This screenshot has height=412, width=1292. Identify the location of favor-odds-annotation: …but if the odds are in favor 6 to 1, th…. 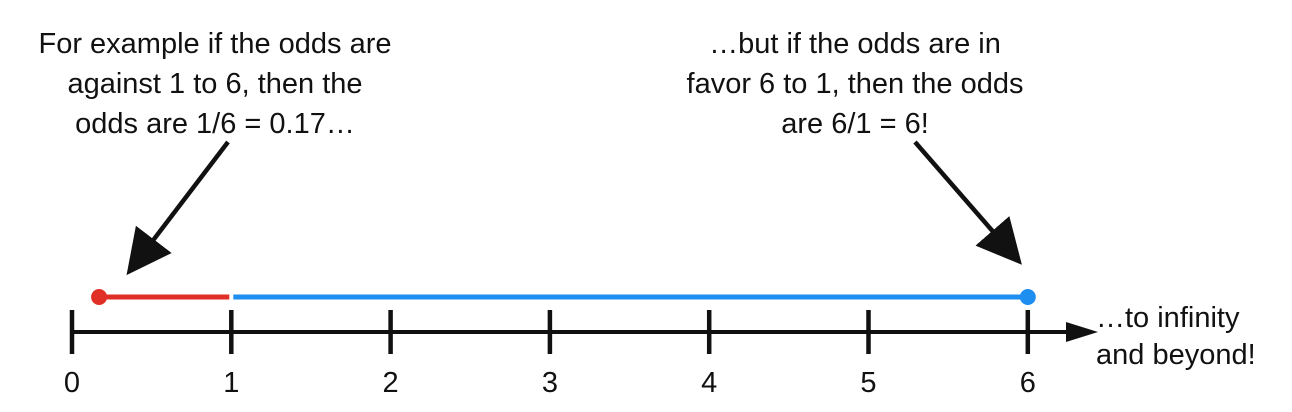
(855, 84).